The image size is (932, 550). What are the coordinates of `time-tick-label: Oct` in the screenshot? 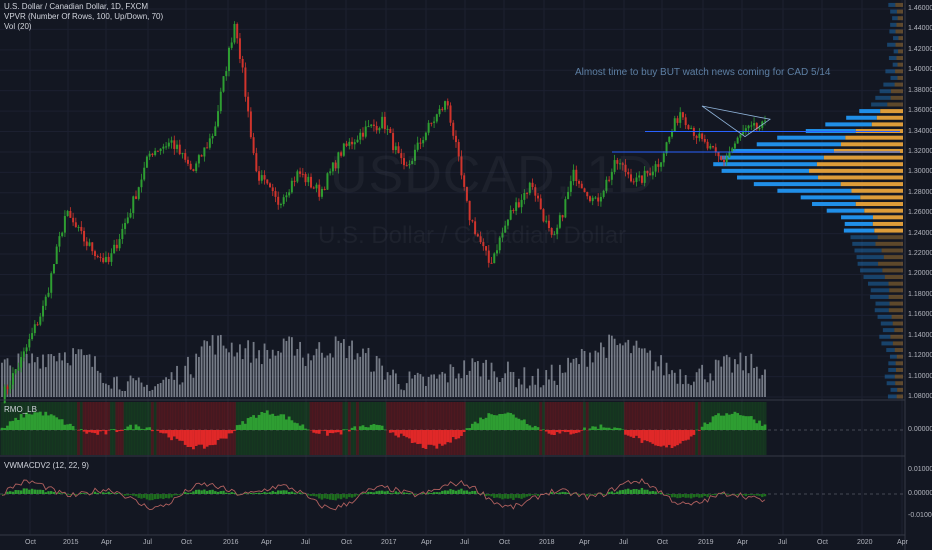 It's located at (346, 542).